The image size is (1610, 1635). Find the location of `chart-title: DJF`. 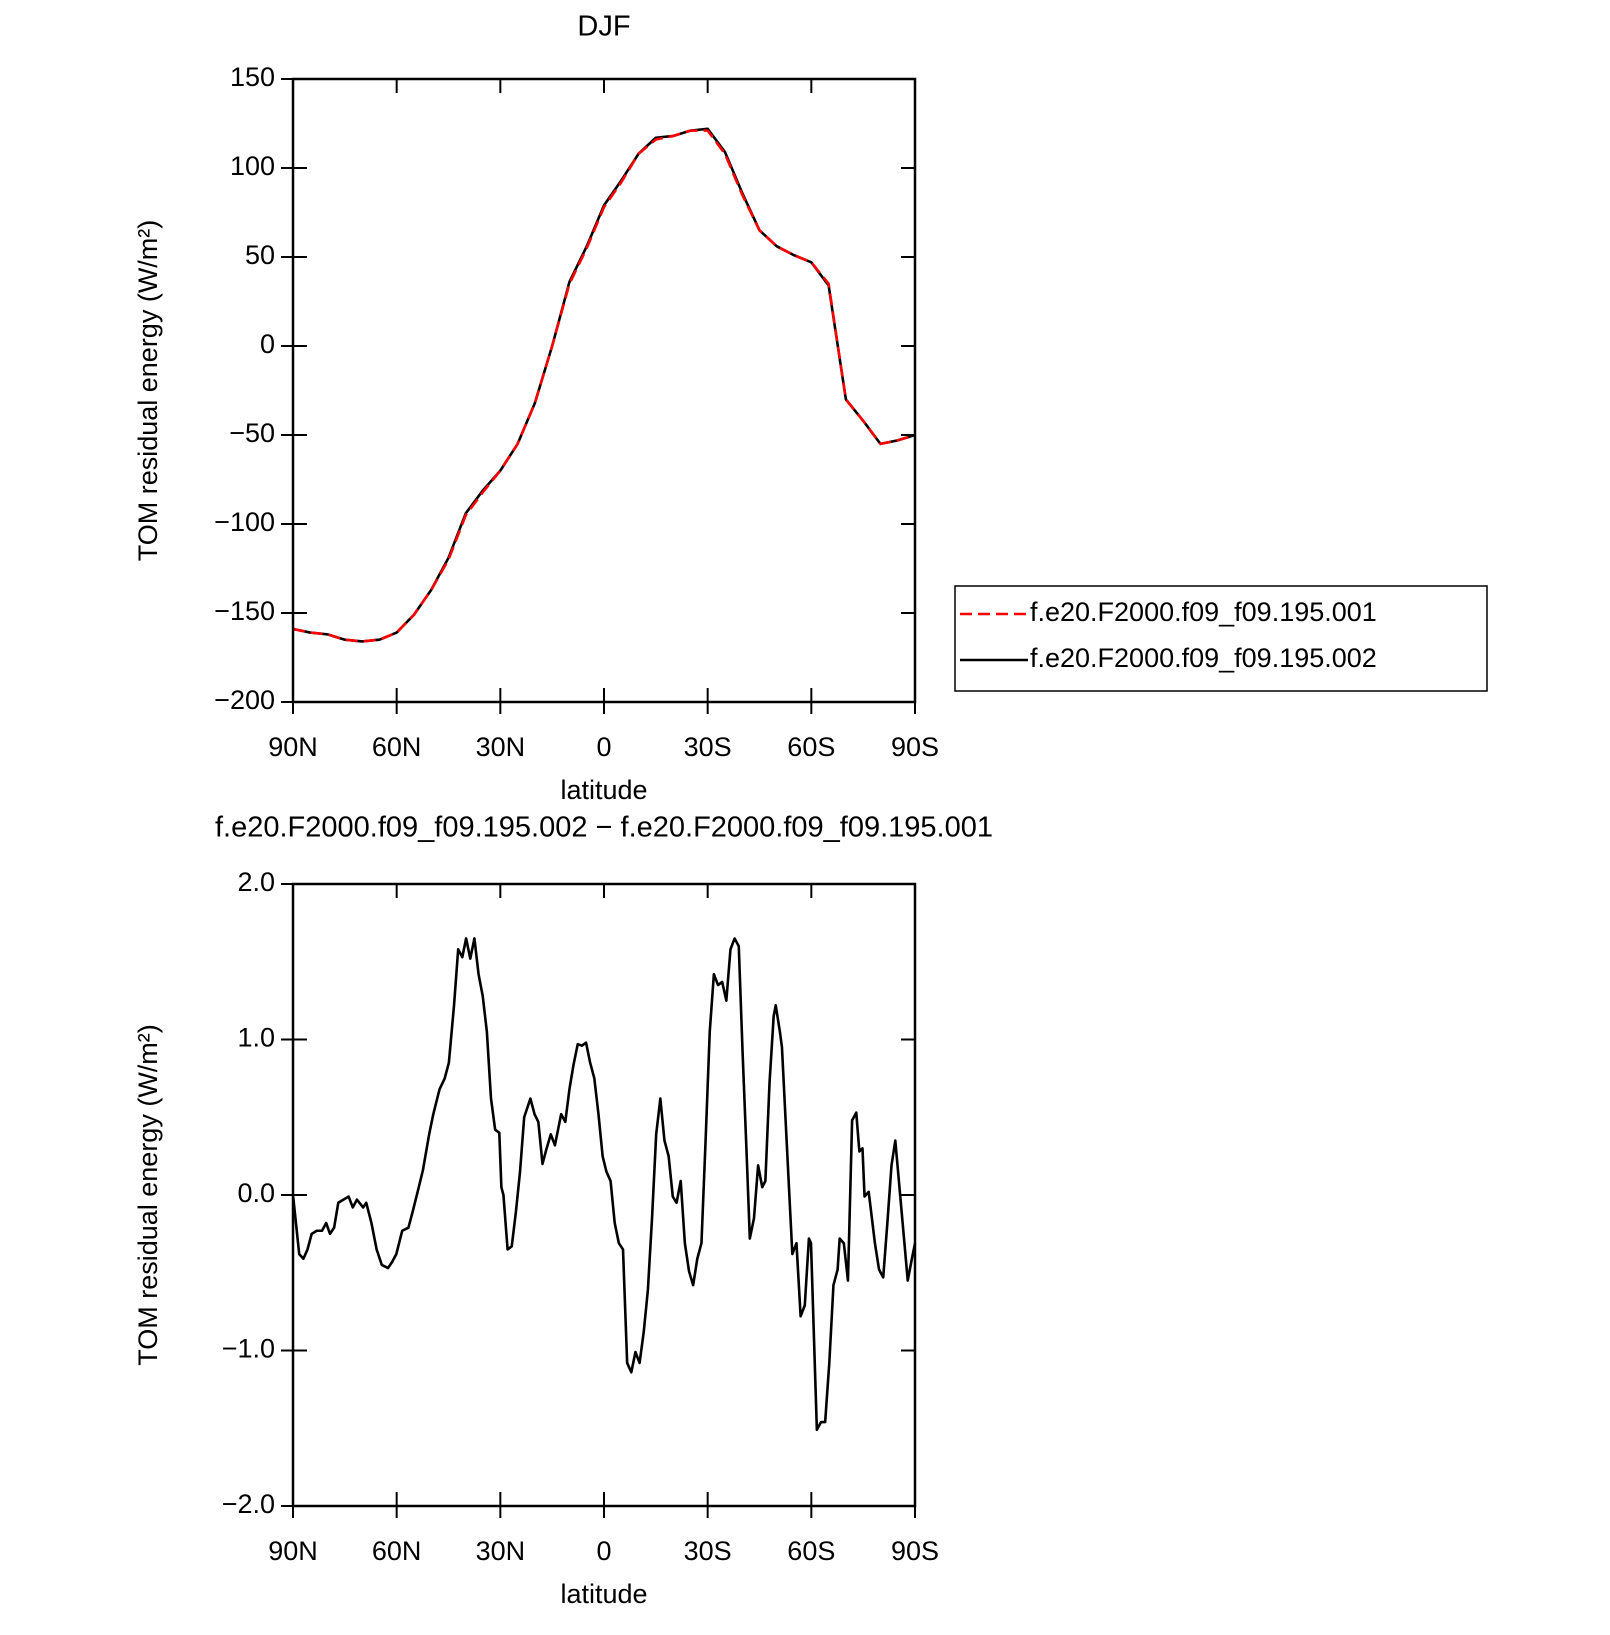

chart-title: DJF is located at coordinates (603, 27).